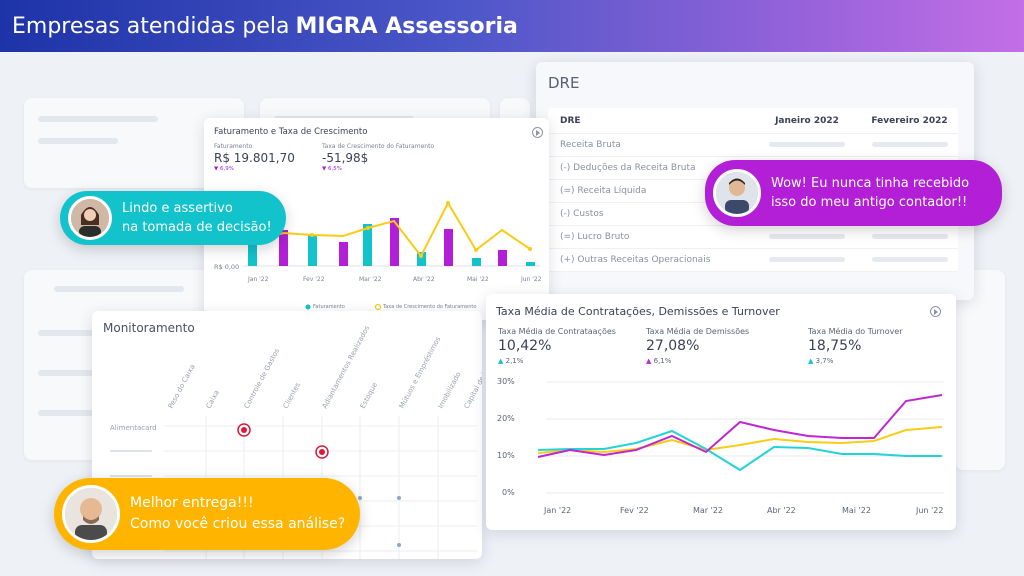 This screenshot has width=1024, height=576. What do you see at coordinates (420, 372) in the screenshot?
I see `column-label: Mútuos e Empréstimos` at bounding box center [420, 372].